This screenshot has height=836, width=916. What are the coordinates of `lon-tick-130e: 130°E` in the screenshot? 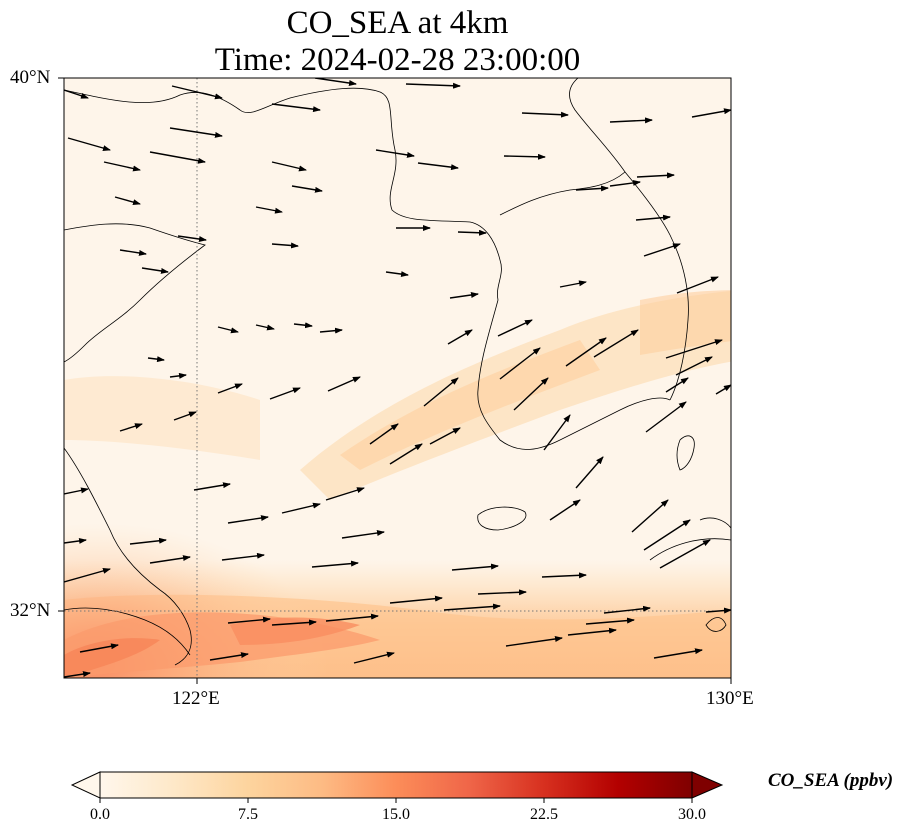 It's located at (730, 698).